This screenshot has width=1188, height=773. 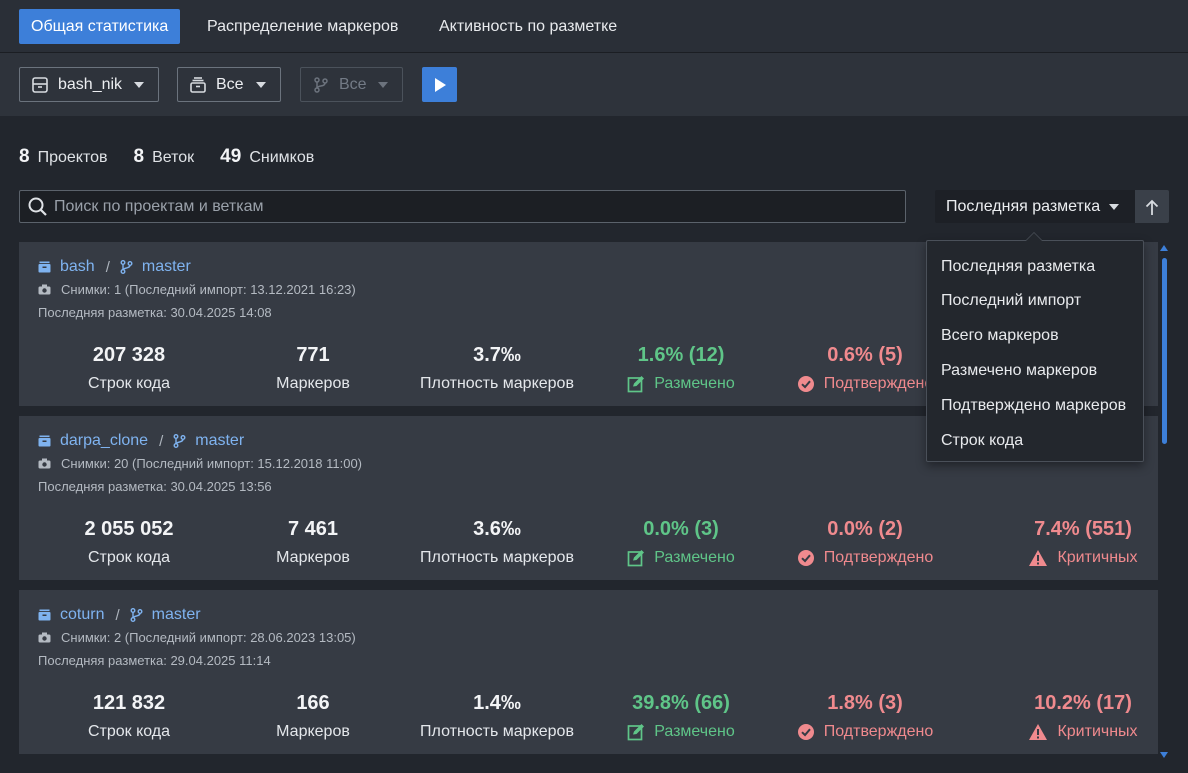 What do you see at coordinates (1019, 370) in the screenshot?
I see `sort-option-marked-markers: Размечено маркеров` at bounding box center [1019, 370].